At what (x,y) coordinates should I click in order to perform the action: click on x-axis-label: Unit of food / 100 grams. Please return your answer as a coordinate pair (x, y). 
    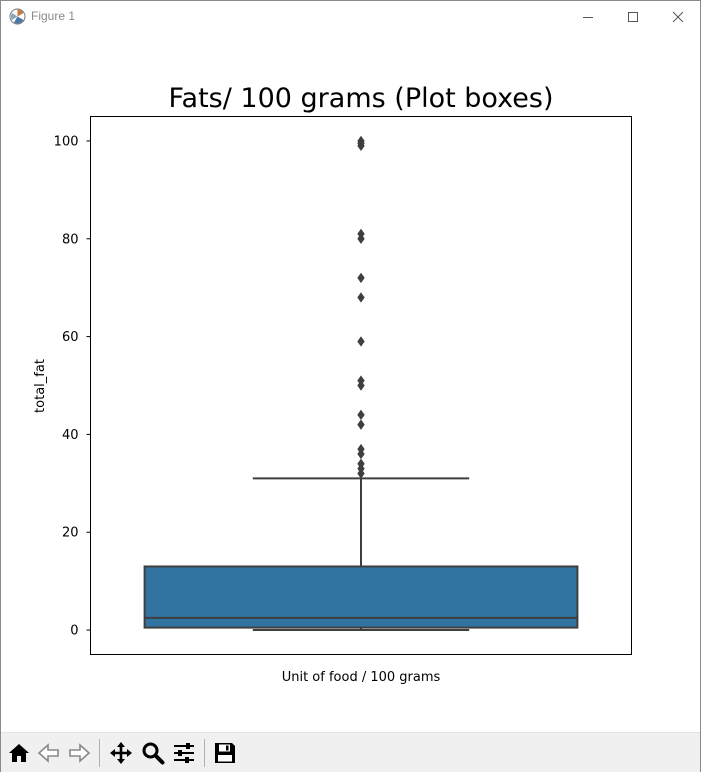
    Looking at the image, I should click on (361, 677).